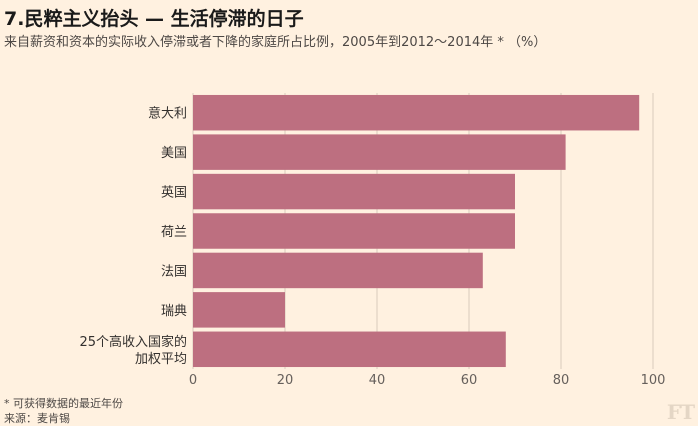  I want to click on source-note: 来源：麦肯锡, so click(37, 418).